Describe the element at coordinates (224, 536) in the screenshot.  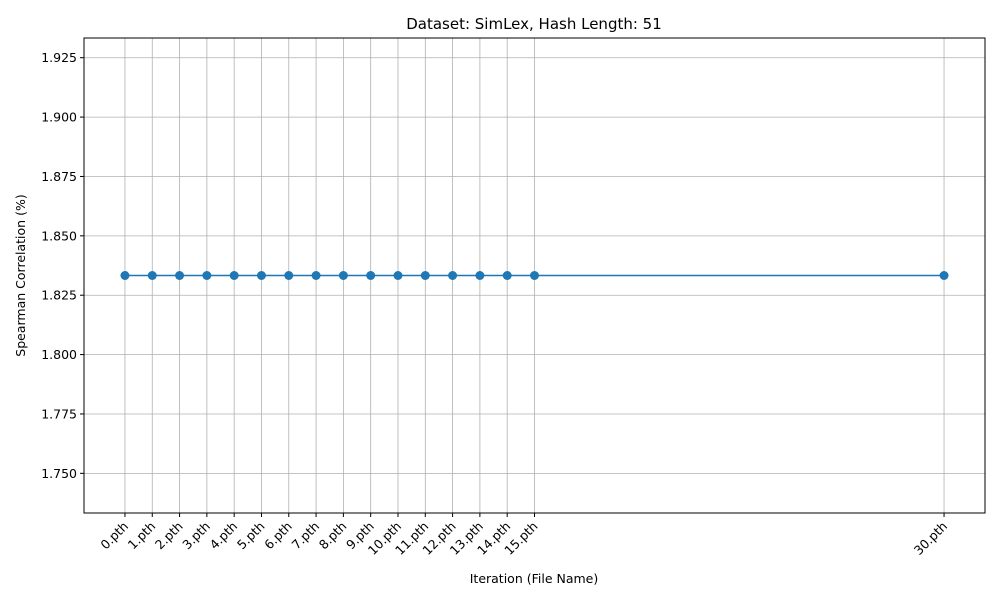
I see `x-tick-label: 4.pth` at that location.